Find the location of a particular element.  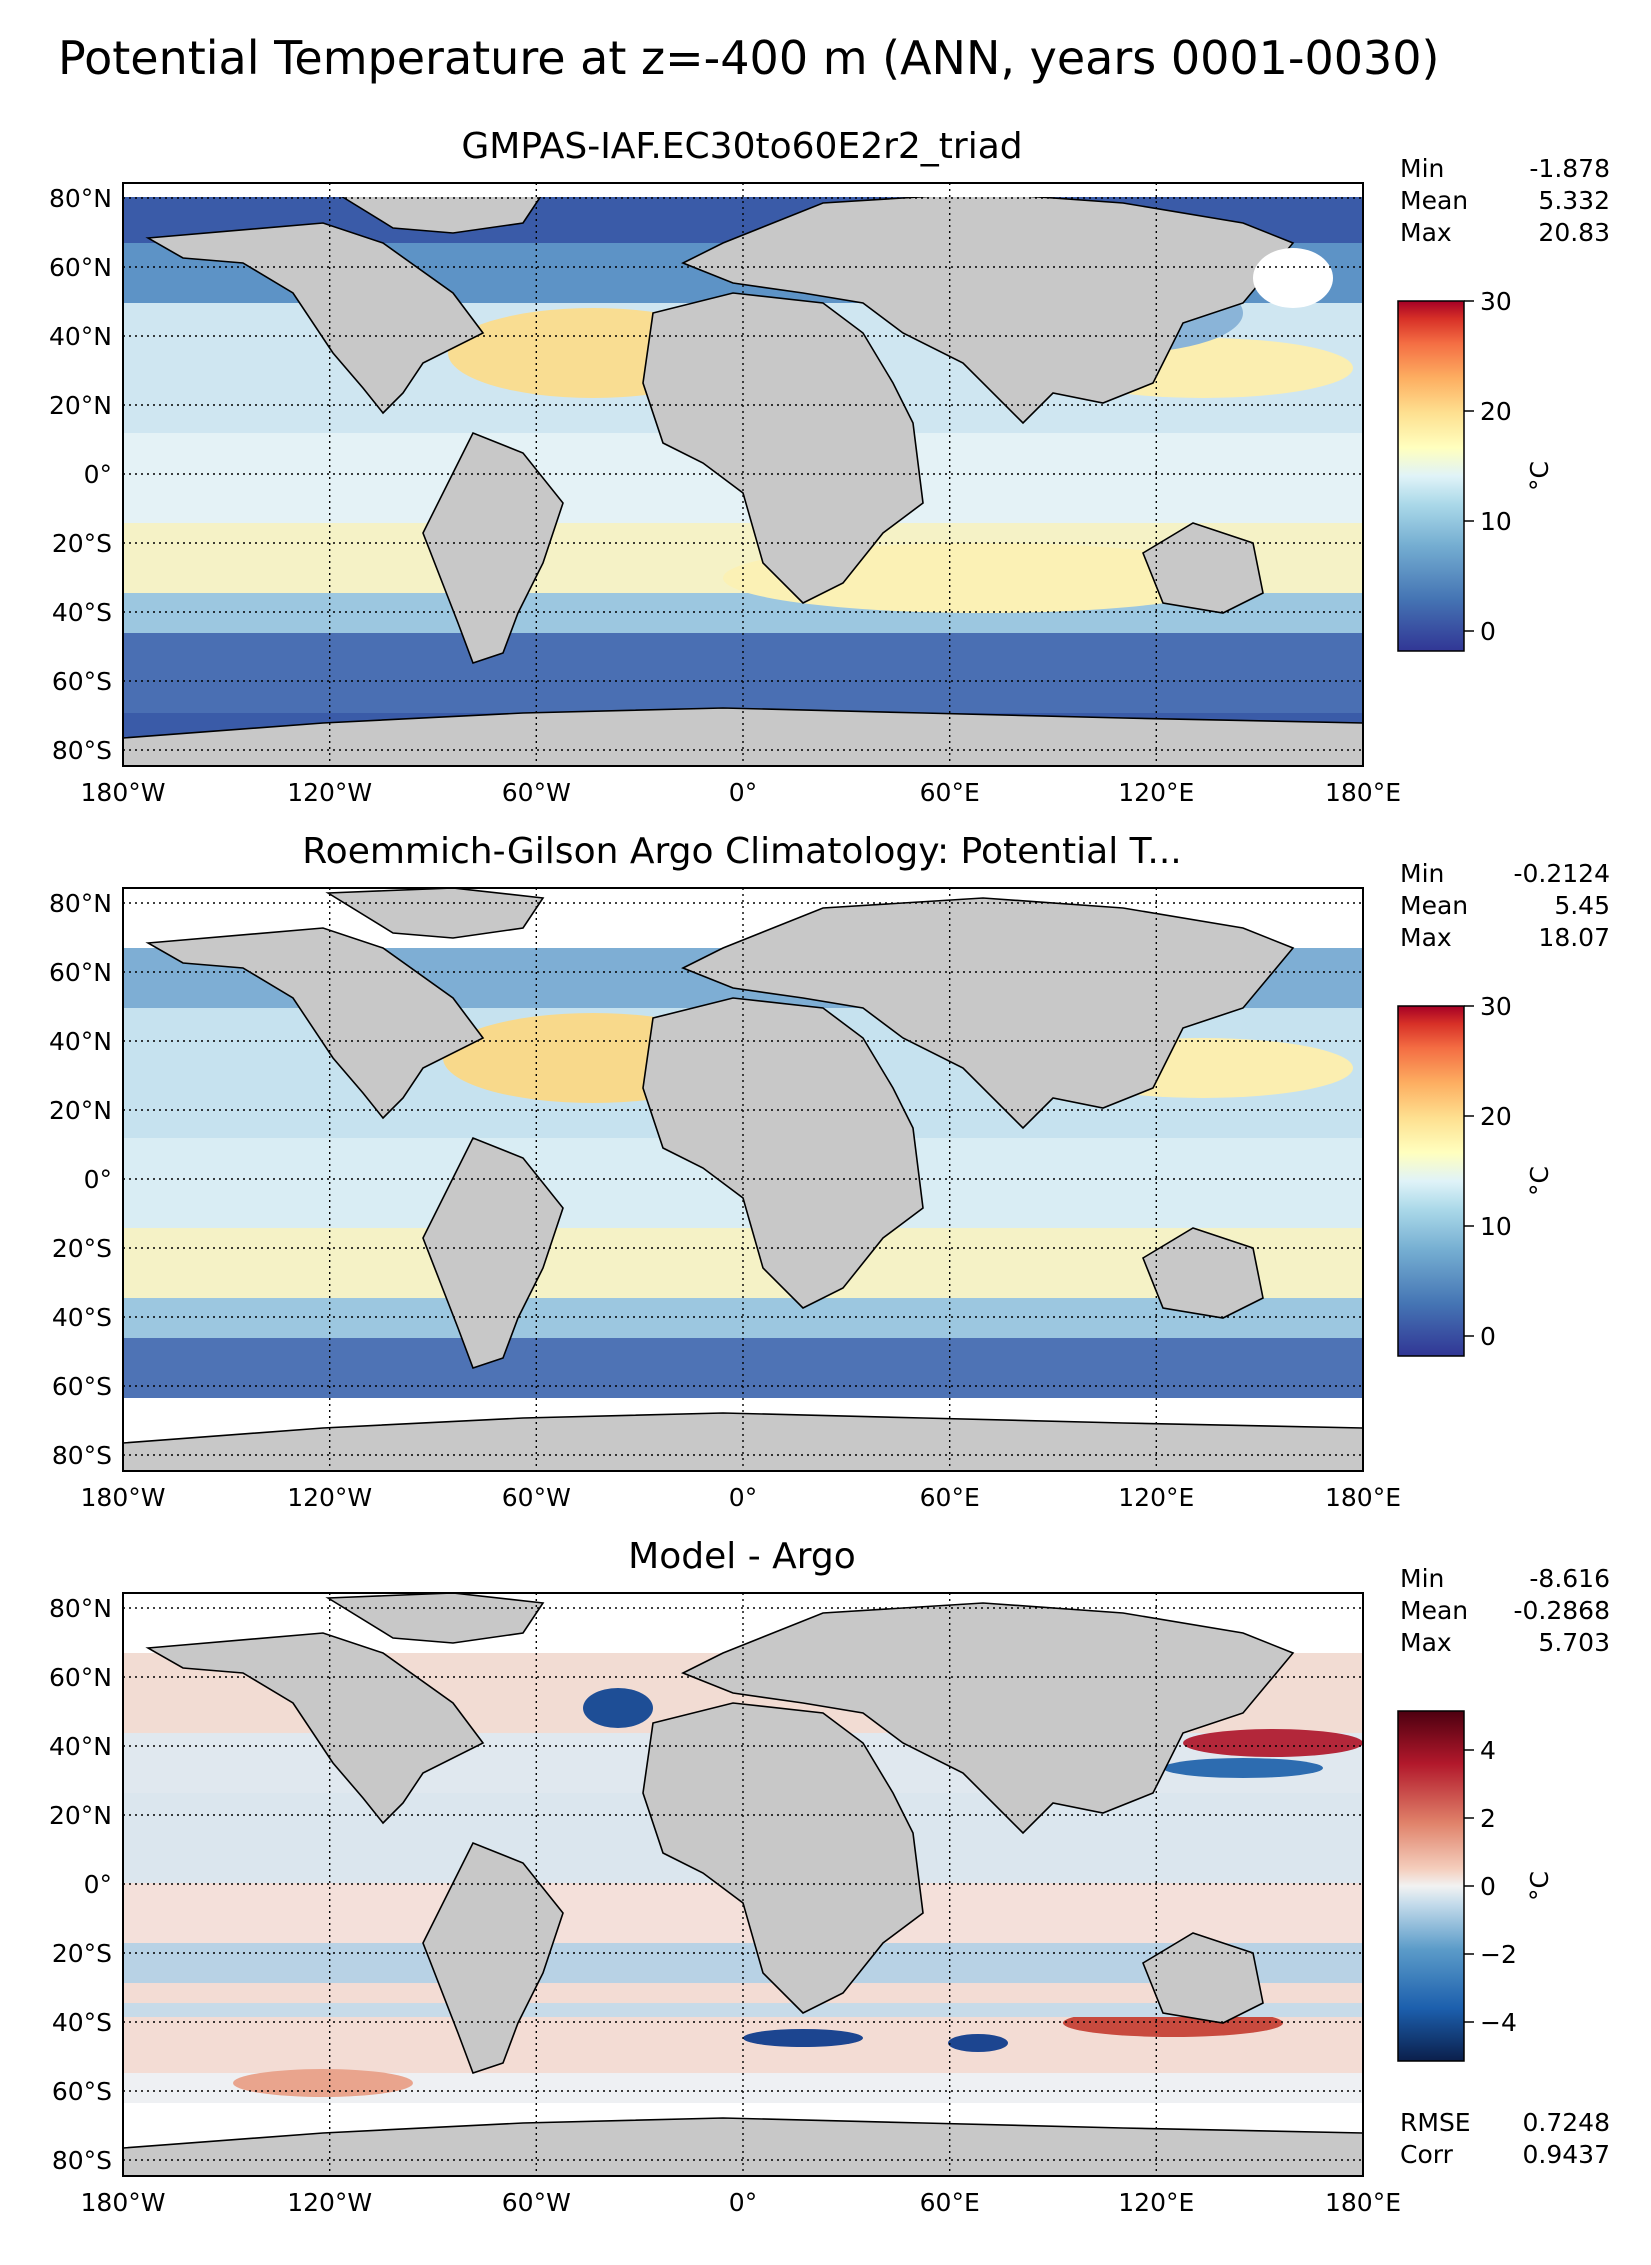

skill-label: RMSE is located at coordinates (1435, 2122).